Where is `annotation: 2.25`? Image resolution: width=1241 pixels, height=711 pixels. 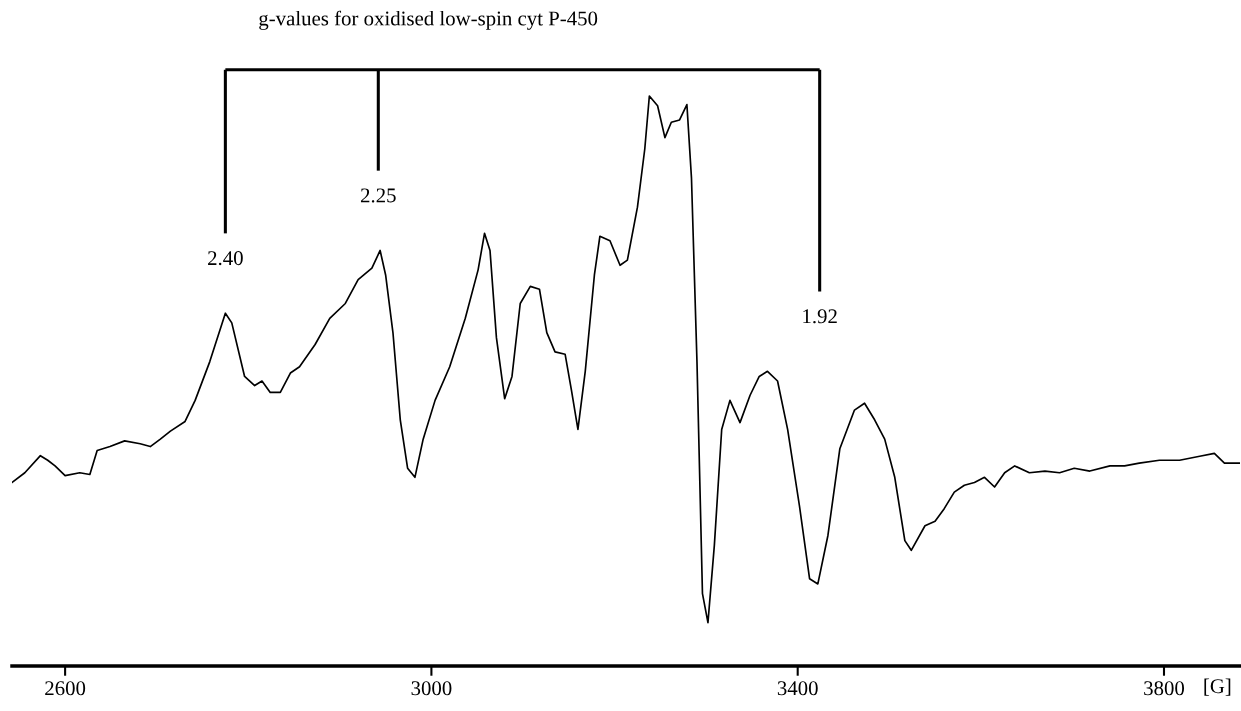
annotation: 2.25 is located at coordinates (378, 195).